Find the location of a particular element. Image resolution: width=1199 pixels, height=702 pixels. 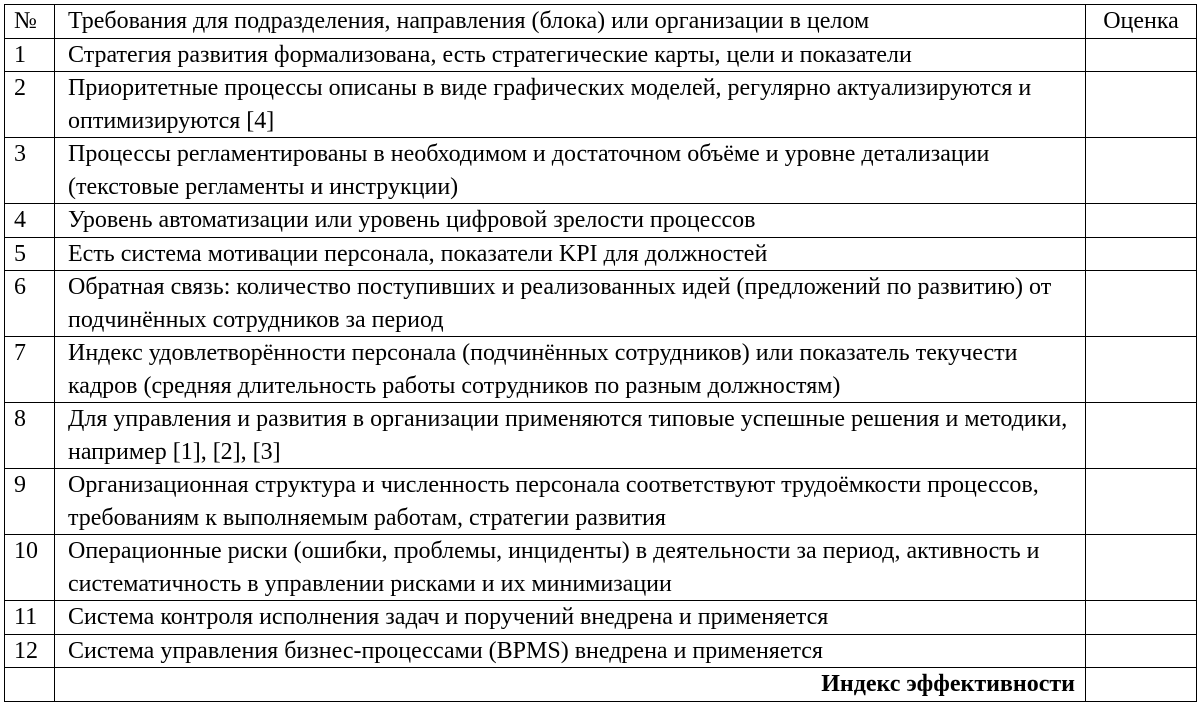

row-number: 3 is located at coordinates (29, 170).